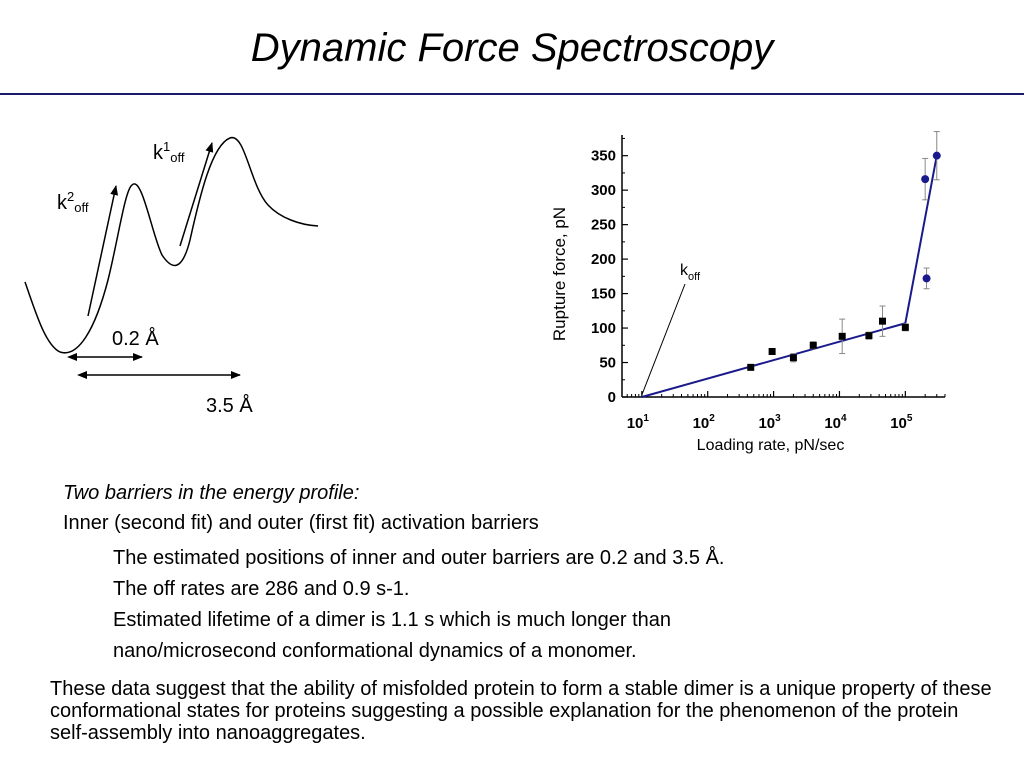 Image resolution: width=1024 pixels, height=768 pixels. I want to click on y-tick-label: 150, so click(603, 294).